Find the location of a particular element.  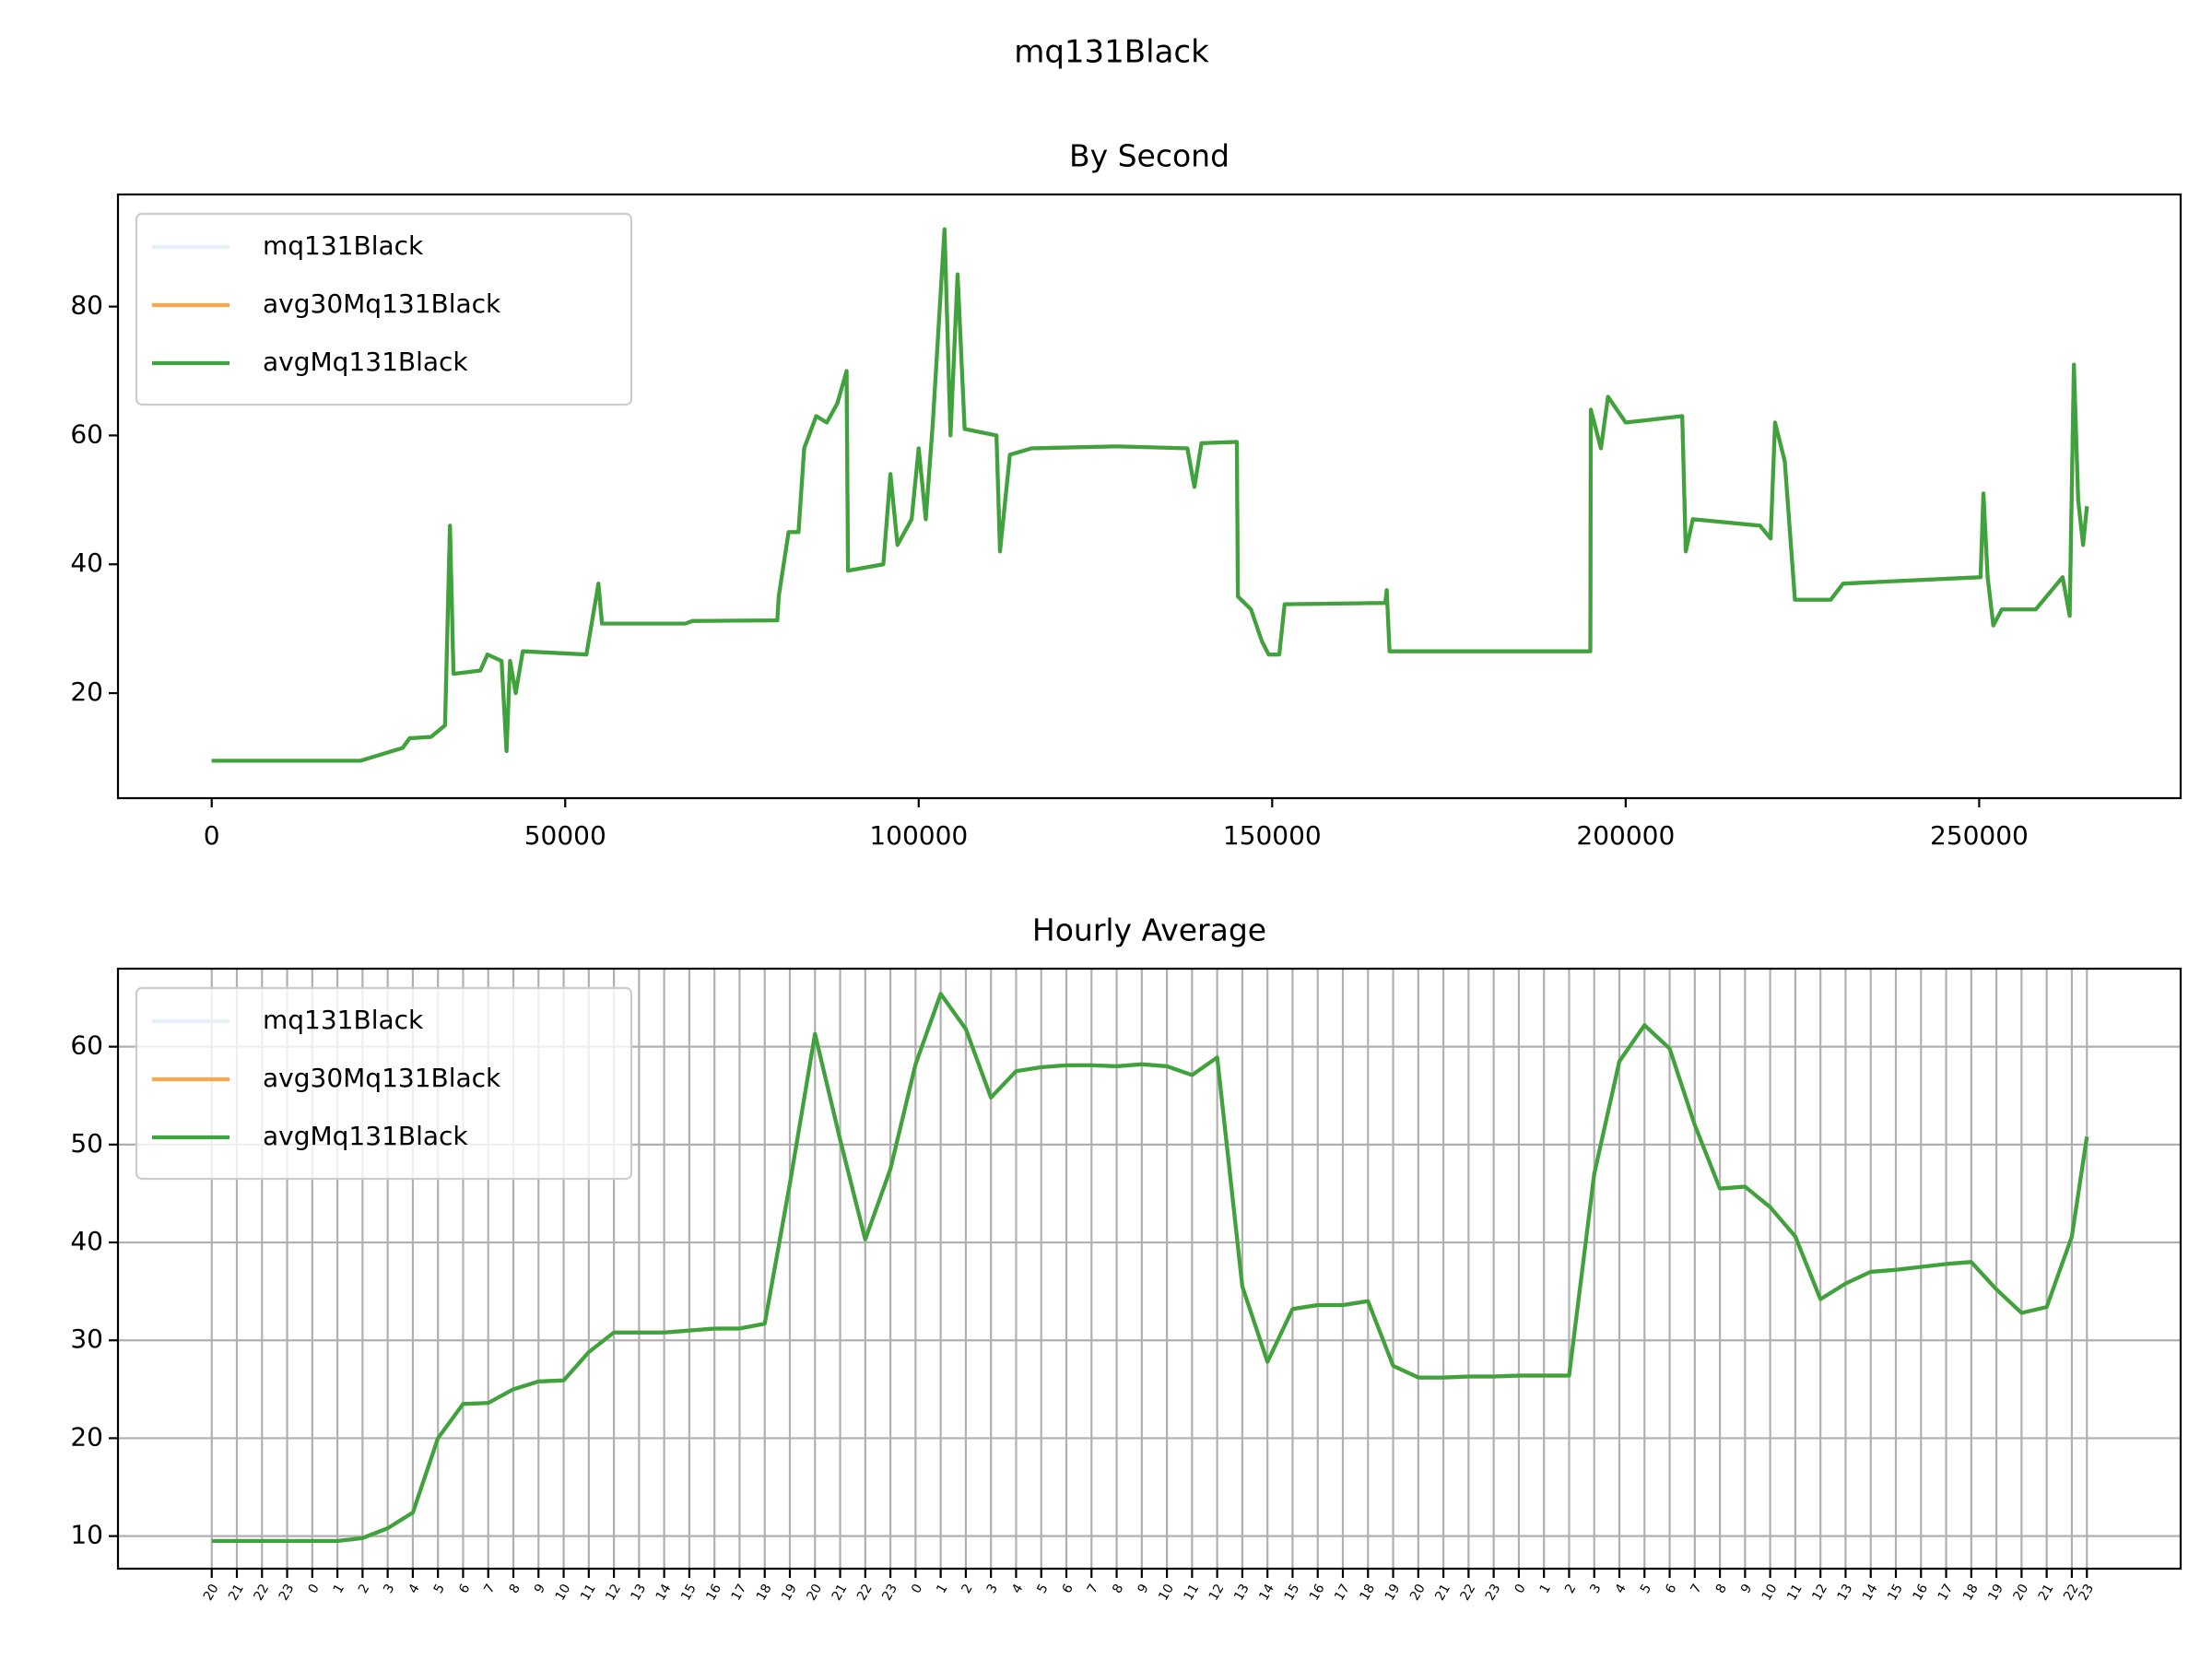

y-tick-label: 10 is located at coordinates (86, 1535).